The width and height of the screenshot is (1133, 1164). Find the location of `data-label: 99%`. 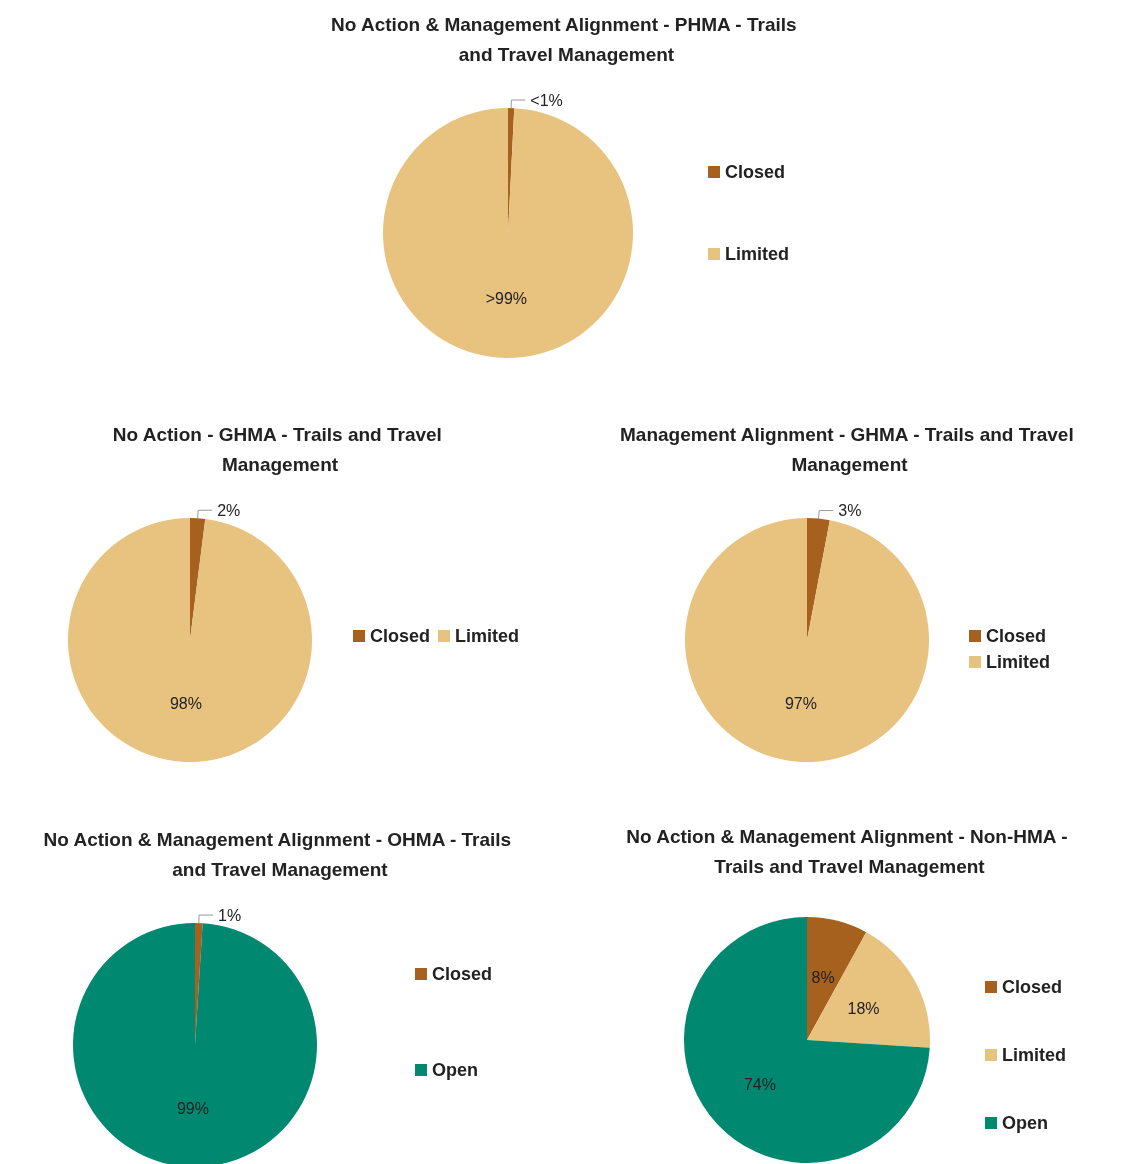

data-label: 99% is located at coordinates (193, 1109).